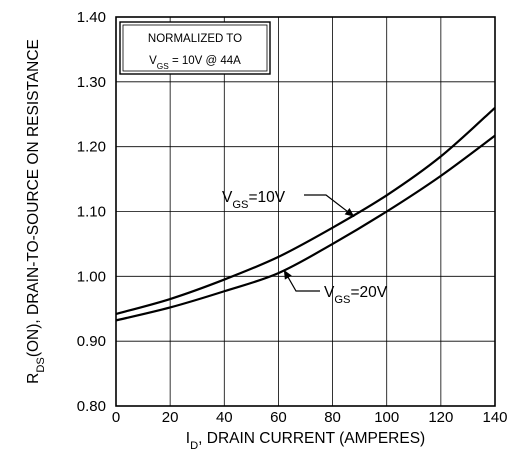 The width and height of the screenshot is (516, 456). What do you see at coordinates (195, 63) in the screenshot?
I see `note-line-2: VGS = 10V @ 44A` at bounding box center [195, 63].